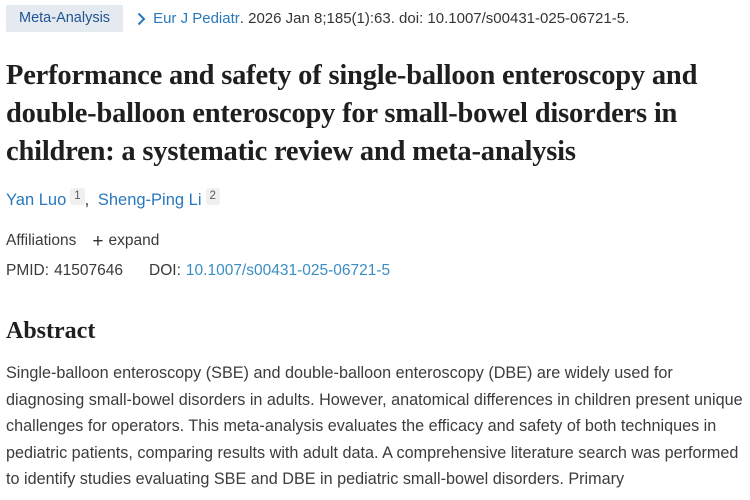 This screenshot has height=500, width=750. What do you see at coordinates (149, 200) in the screenshot?
I see `author-link: Sheng-Ping Li` at bounding box center [149, 200].